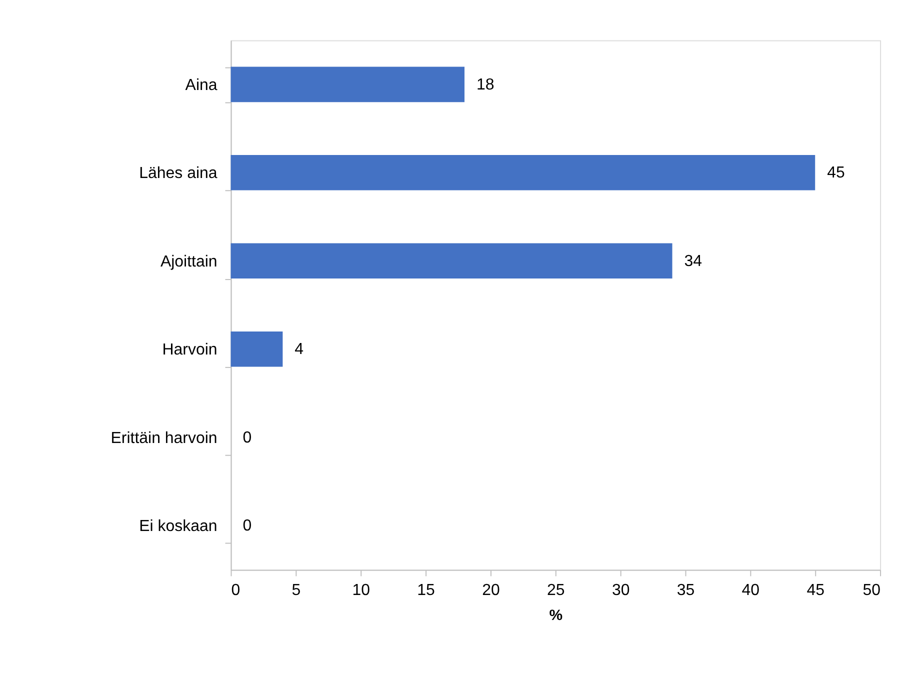  What do you see at coordinates (485, 85) in the screenshot?
I see `data-label: 18` at bounding box center [485, 85].